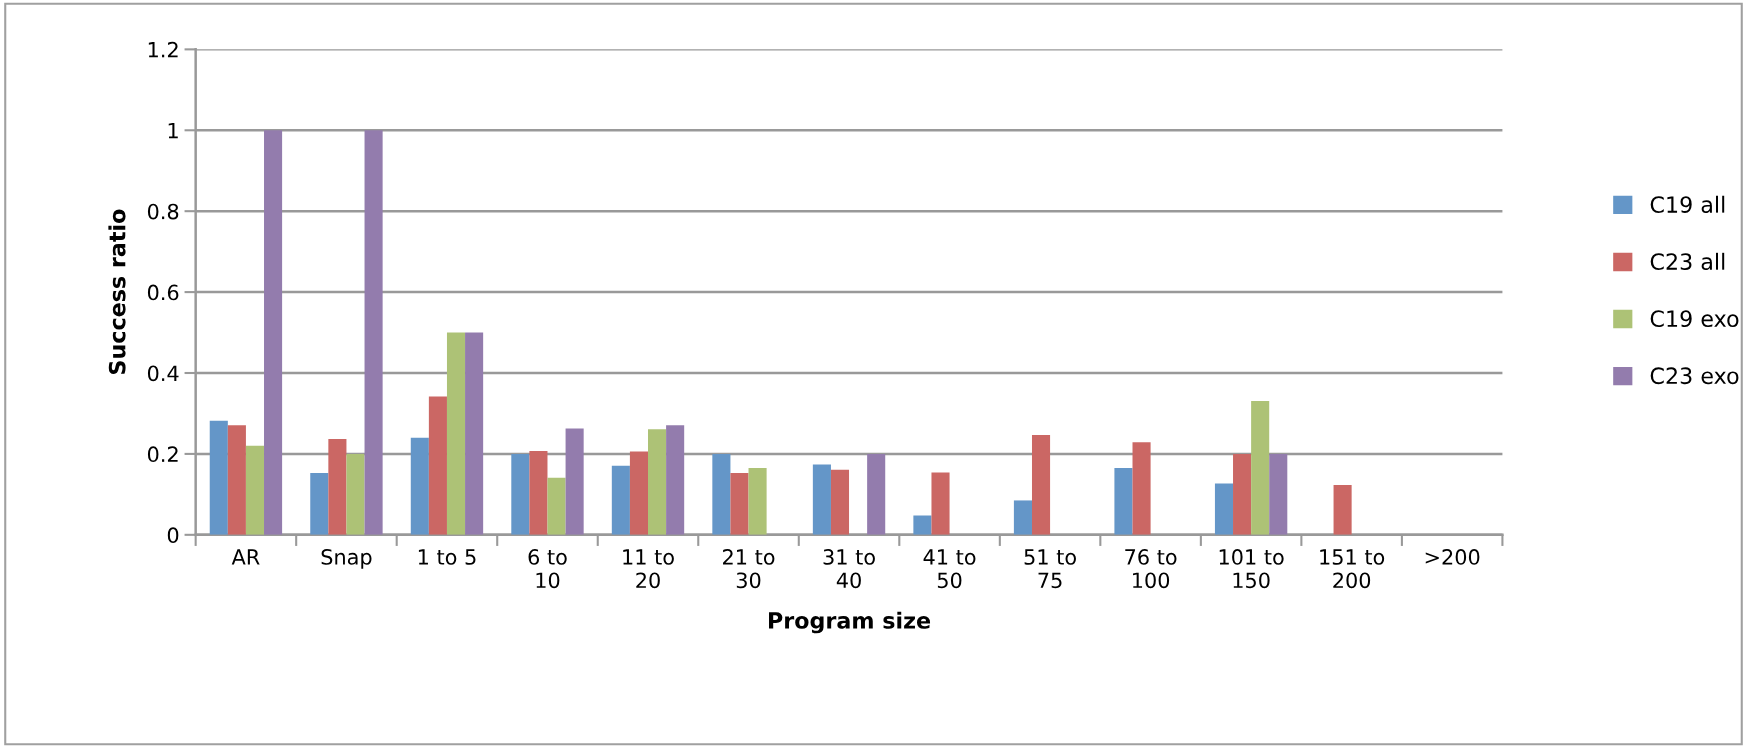 The image size is (1747, 748). What do you see at coordinates (173, 131) in the screenshot?
I see `y-tick-label: 1` at bounding box center [173, 131].